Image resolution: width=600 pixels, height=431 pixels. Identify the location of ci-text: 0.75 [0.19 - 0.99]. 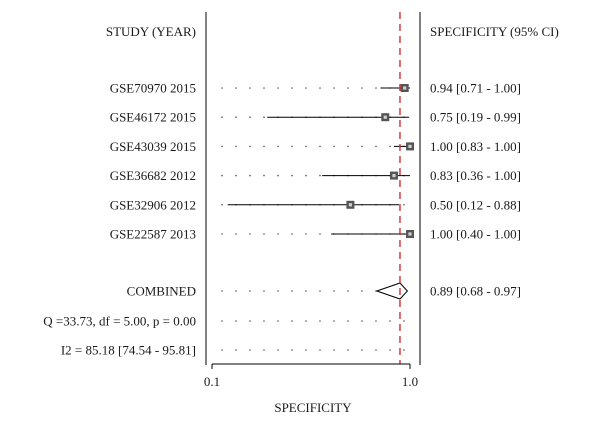
(475, 117).